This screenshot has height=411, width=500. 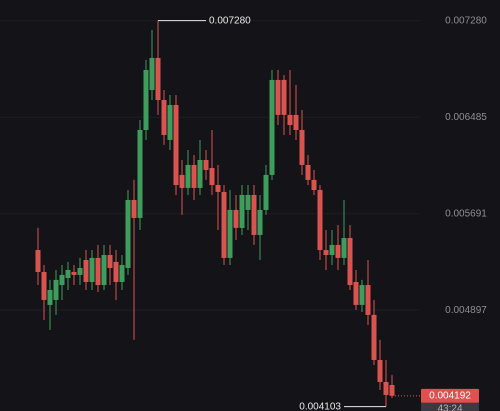 I want to click on countdown-box, so click(x=450, y=406).